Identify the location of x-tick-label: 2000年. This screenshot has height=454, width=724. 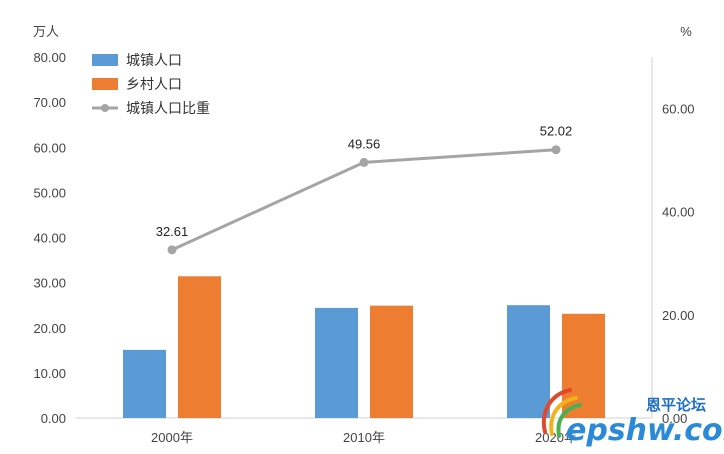
(172, 437).